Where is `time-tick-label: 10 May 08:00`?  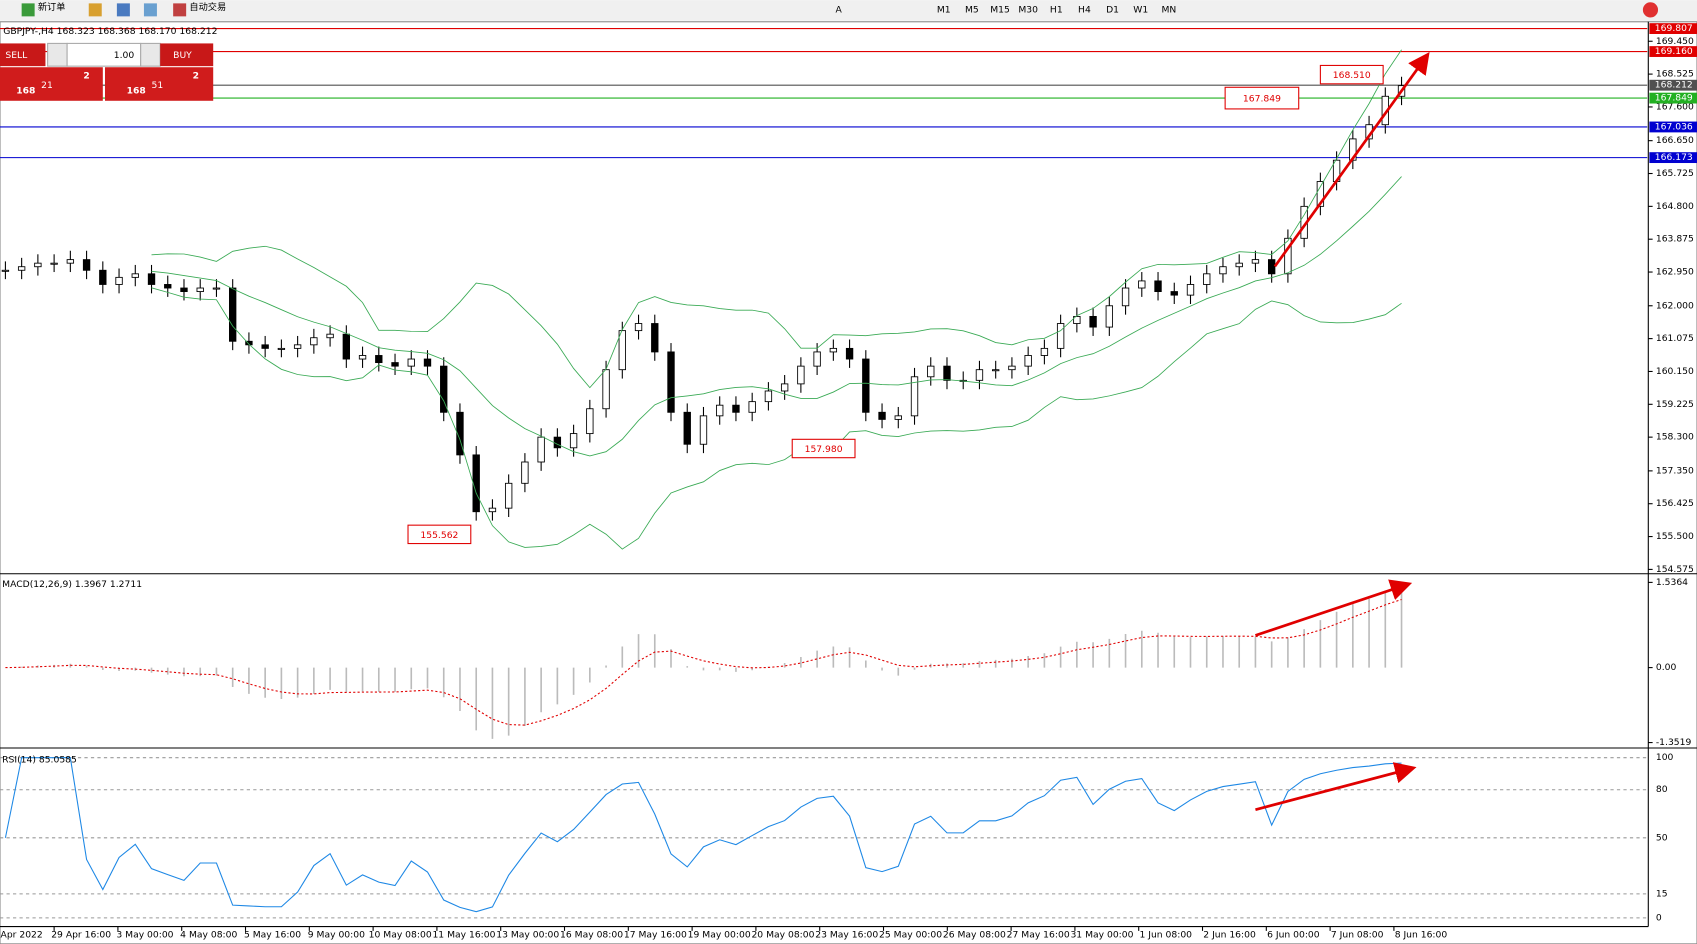 time-tick-label: 10 May 08:00 is located at coordinates (400, 935).